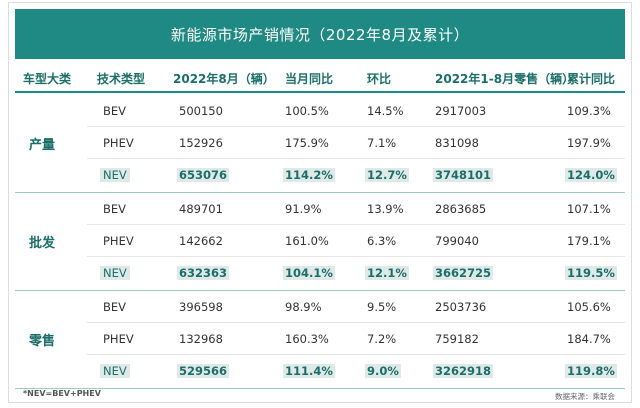 The width and height of the screenshot is (640, 408). Describe the element at coordinates (307, 143) in the screenshot. I see `cell-yoy: 175.9%` at that location.